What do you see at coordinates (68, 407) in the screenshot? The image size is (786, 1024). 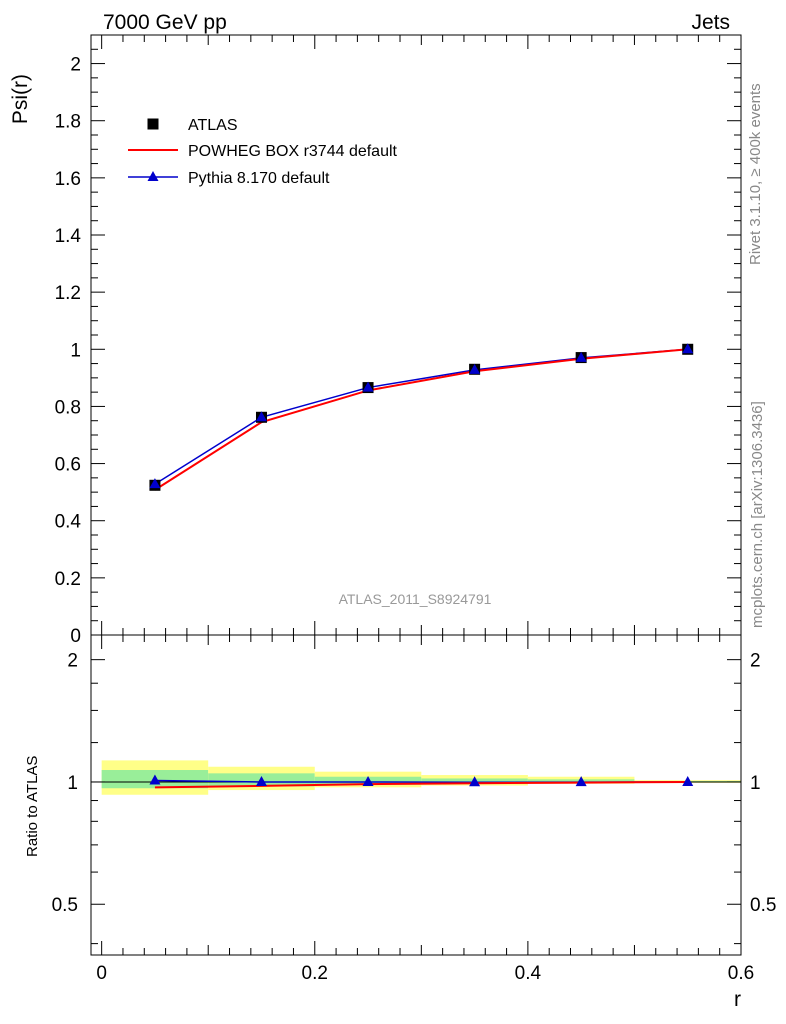 I see `y-tick-label: 0.8` at bounding box center [68, 407].